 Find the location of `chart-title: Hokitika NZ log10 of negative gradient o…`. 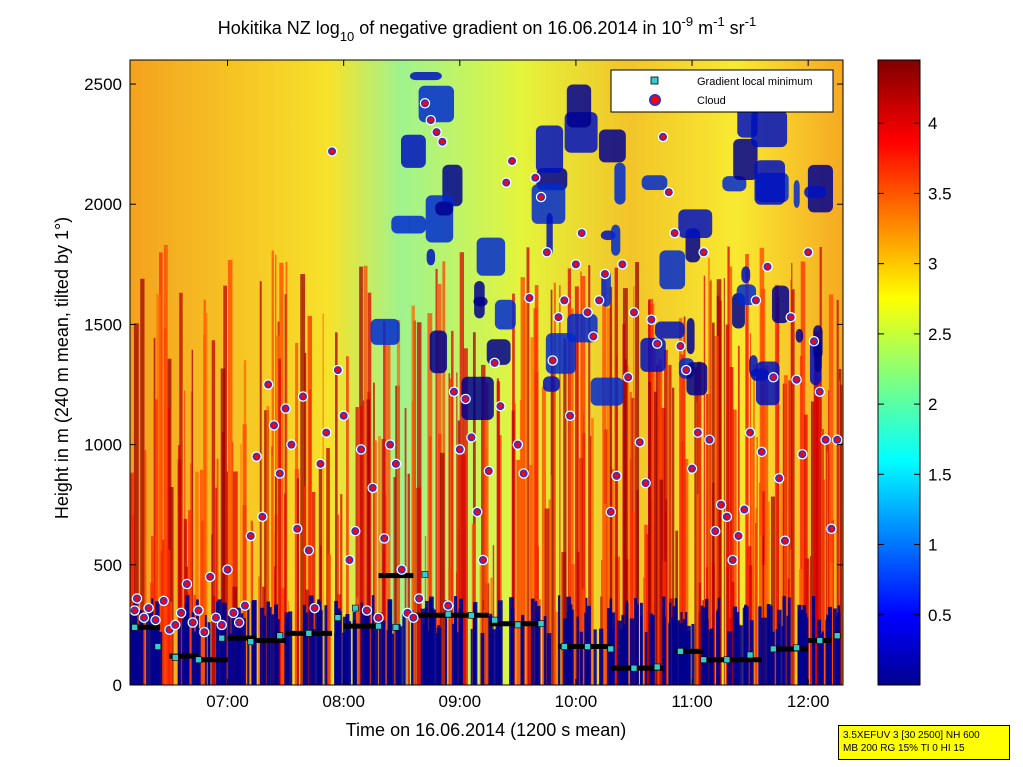

chart-title: Hokitika NZ log10 of negative gradient o… is located at coordinates (487, 29).